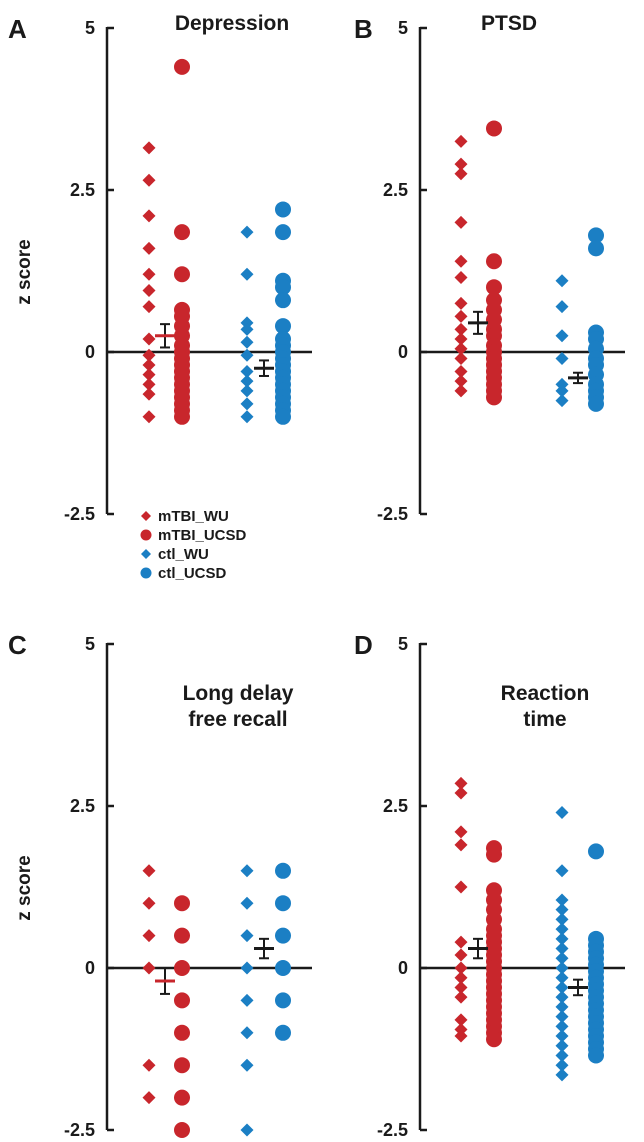 The width and height of the screenshot is (644, 1142). Describe the element at coordinates (193, 545) in the screenshot. I see `legend: mTBI_WU mTBI_UCSD ctl_WU ctl_UCSD` at that location.